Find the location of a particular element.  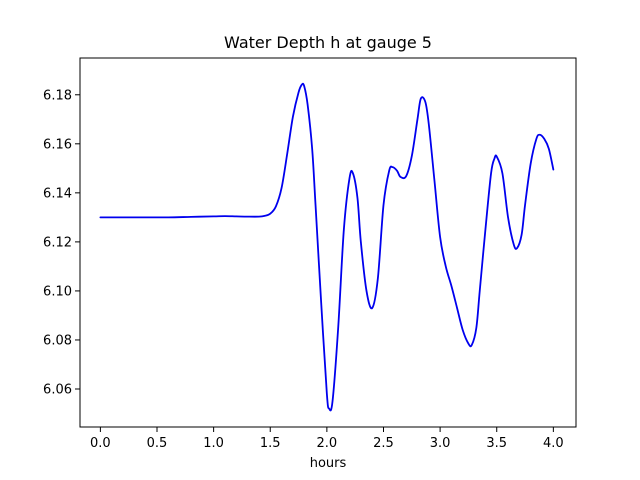

y-tick-label: 6.12 is located at coordinates (57, 242).